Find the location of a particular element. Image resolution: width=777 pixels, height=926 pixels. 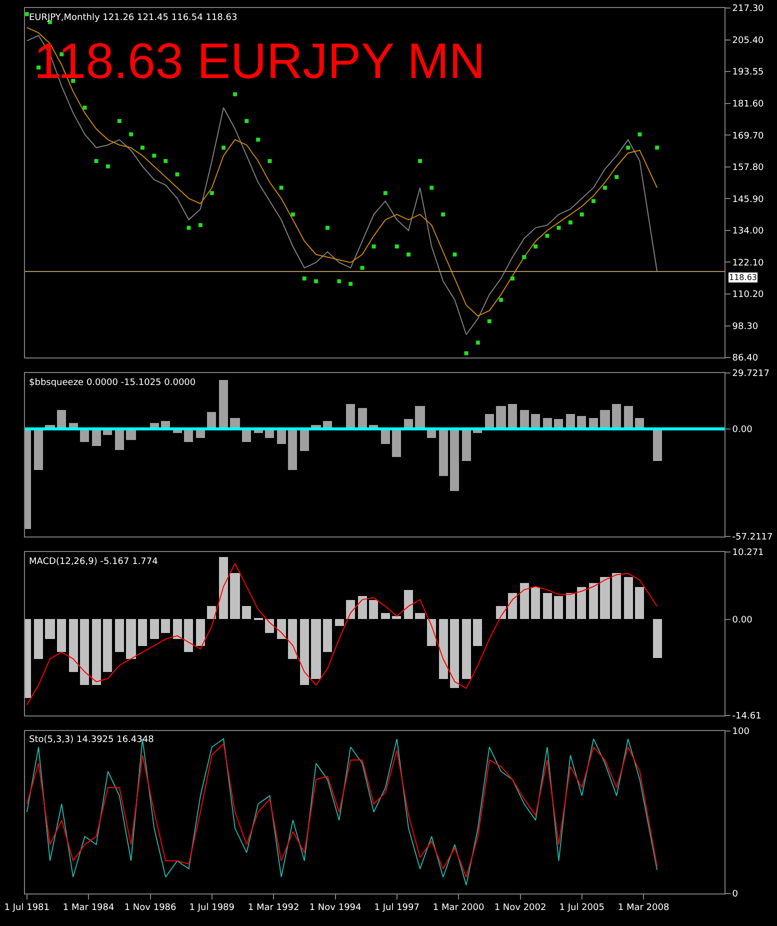

x-tick-label: 1 Nov 1986 is located at coordinates (150, 908).